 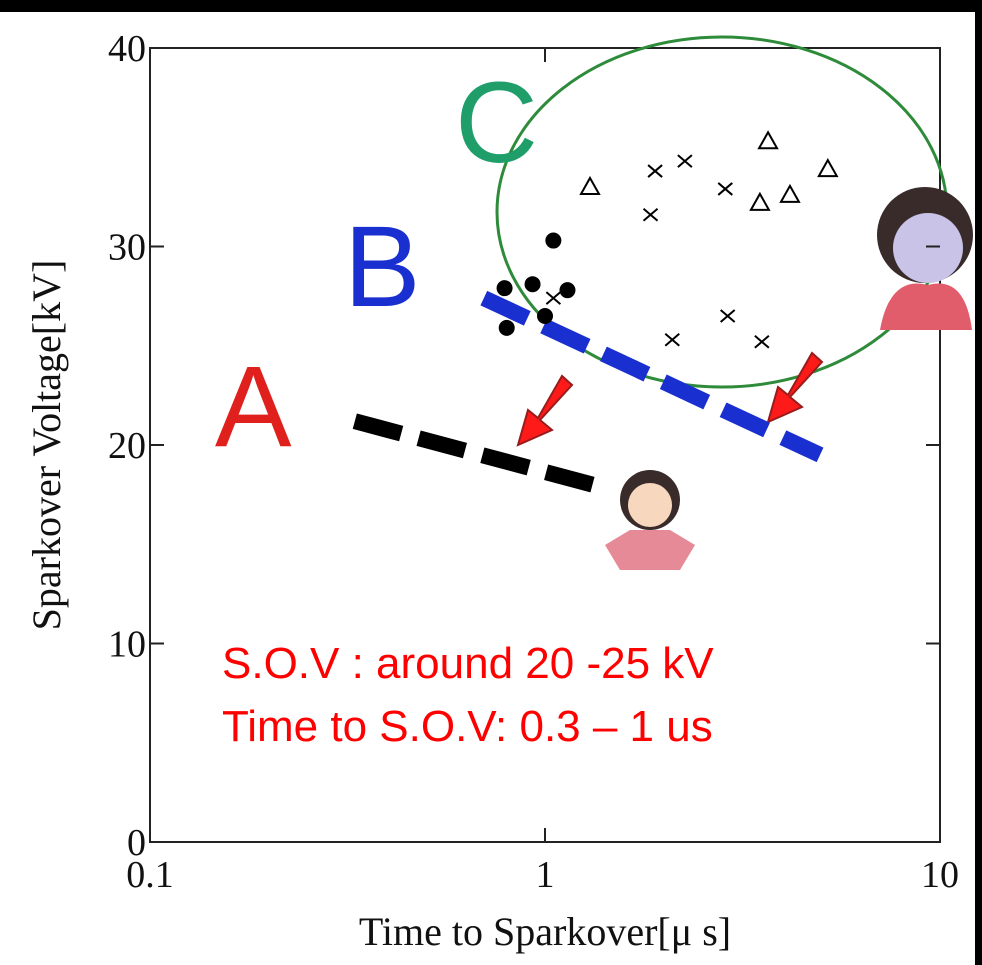 What do you see at coordinates (150, 875) in the screenshot?
I see `x-tick-label: 0.1` at bounding box center [150, 875].